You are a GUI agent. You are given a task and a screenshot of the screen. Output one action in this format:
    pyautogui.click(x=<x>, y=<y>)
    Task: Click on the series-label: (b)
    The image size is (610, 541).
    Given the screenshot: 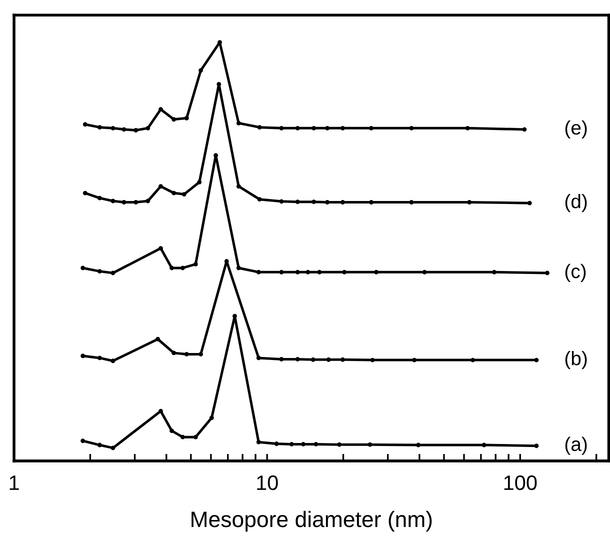 What is the action you would take?
    pyautogui.click(x=576, y=360)
    